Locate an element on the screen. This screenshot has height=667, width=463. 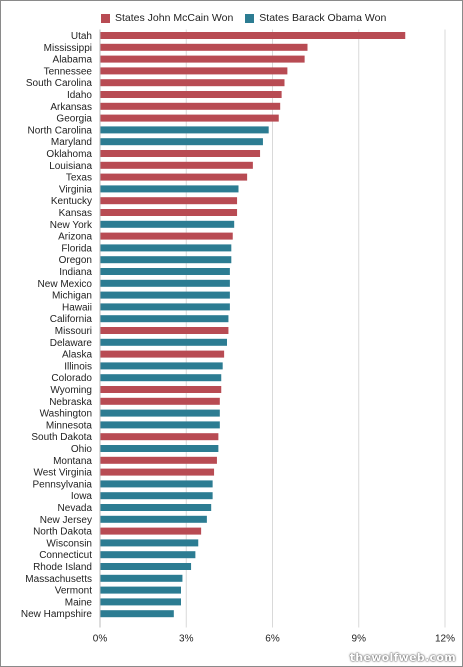
category-label: Missouri is located at coordinates (73, 331).